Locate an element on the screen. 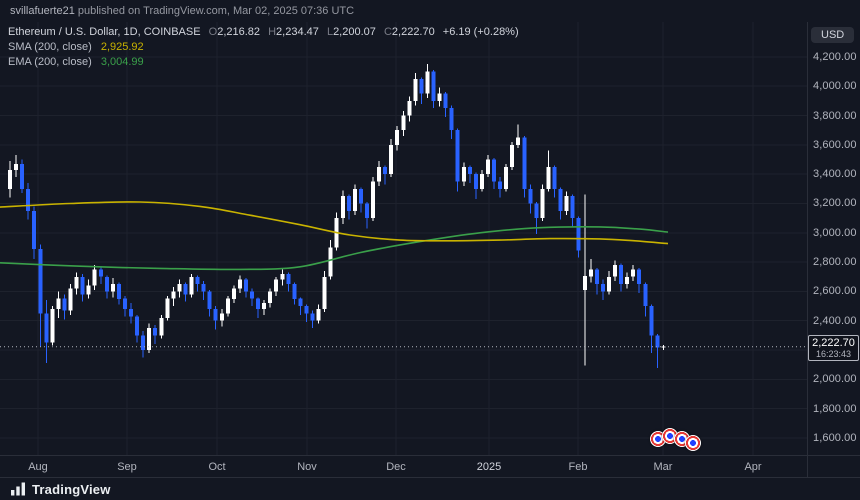 The image size is (860, 500). price-tick-label: 3,600.00 is located at coordinates (835, 144).